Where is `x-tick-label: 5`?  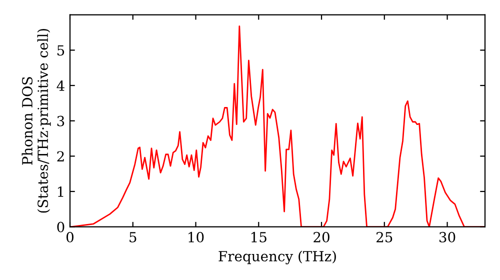 x-tick-label: 5 is located at coordinates (133, 237).